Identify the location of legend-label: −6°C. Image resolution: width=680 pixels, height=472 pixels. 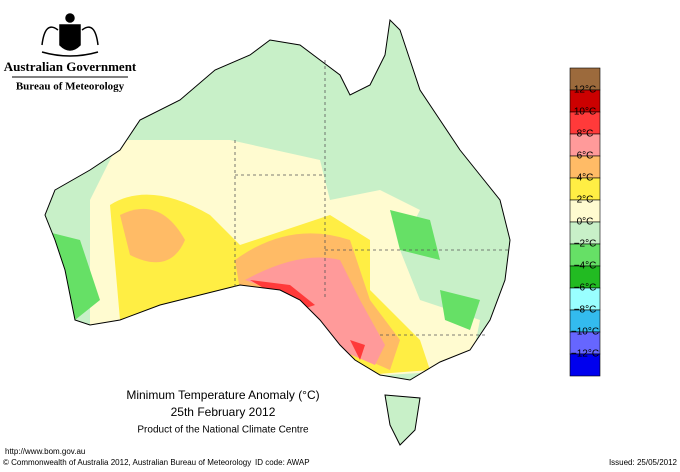
(585, 288).